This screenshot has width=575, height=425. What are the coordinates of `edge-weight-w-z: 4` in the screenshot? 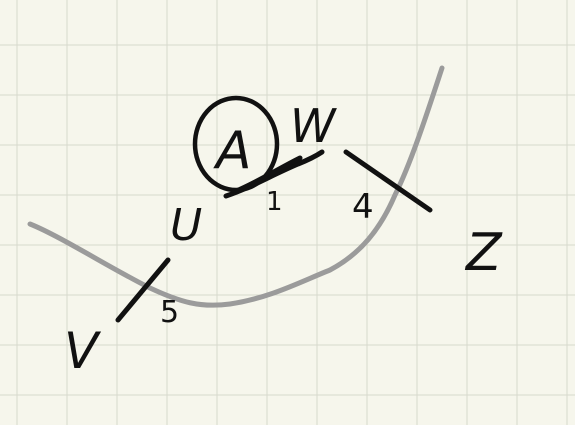 It's located at (363, 207).